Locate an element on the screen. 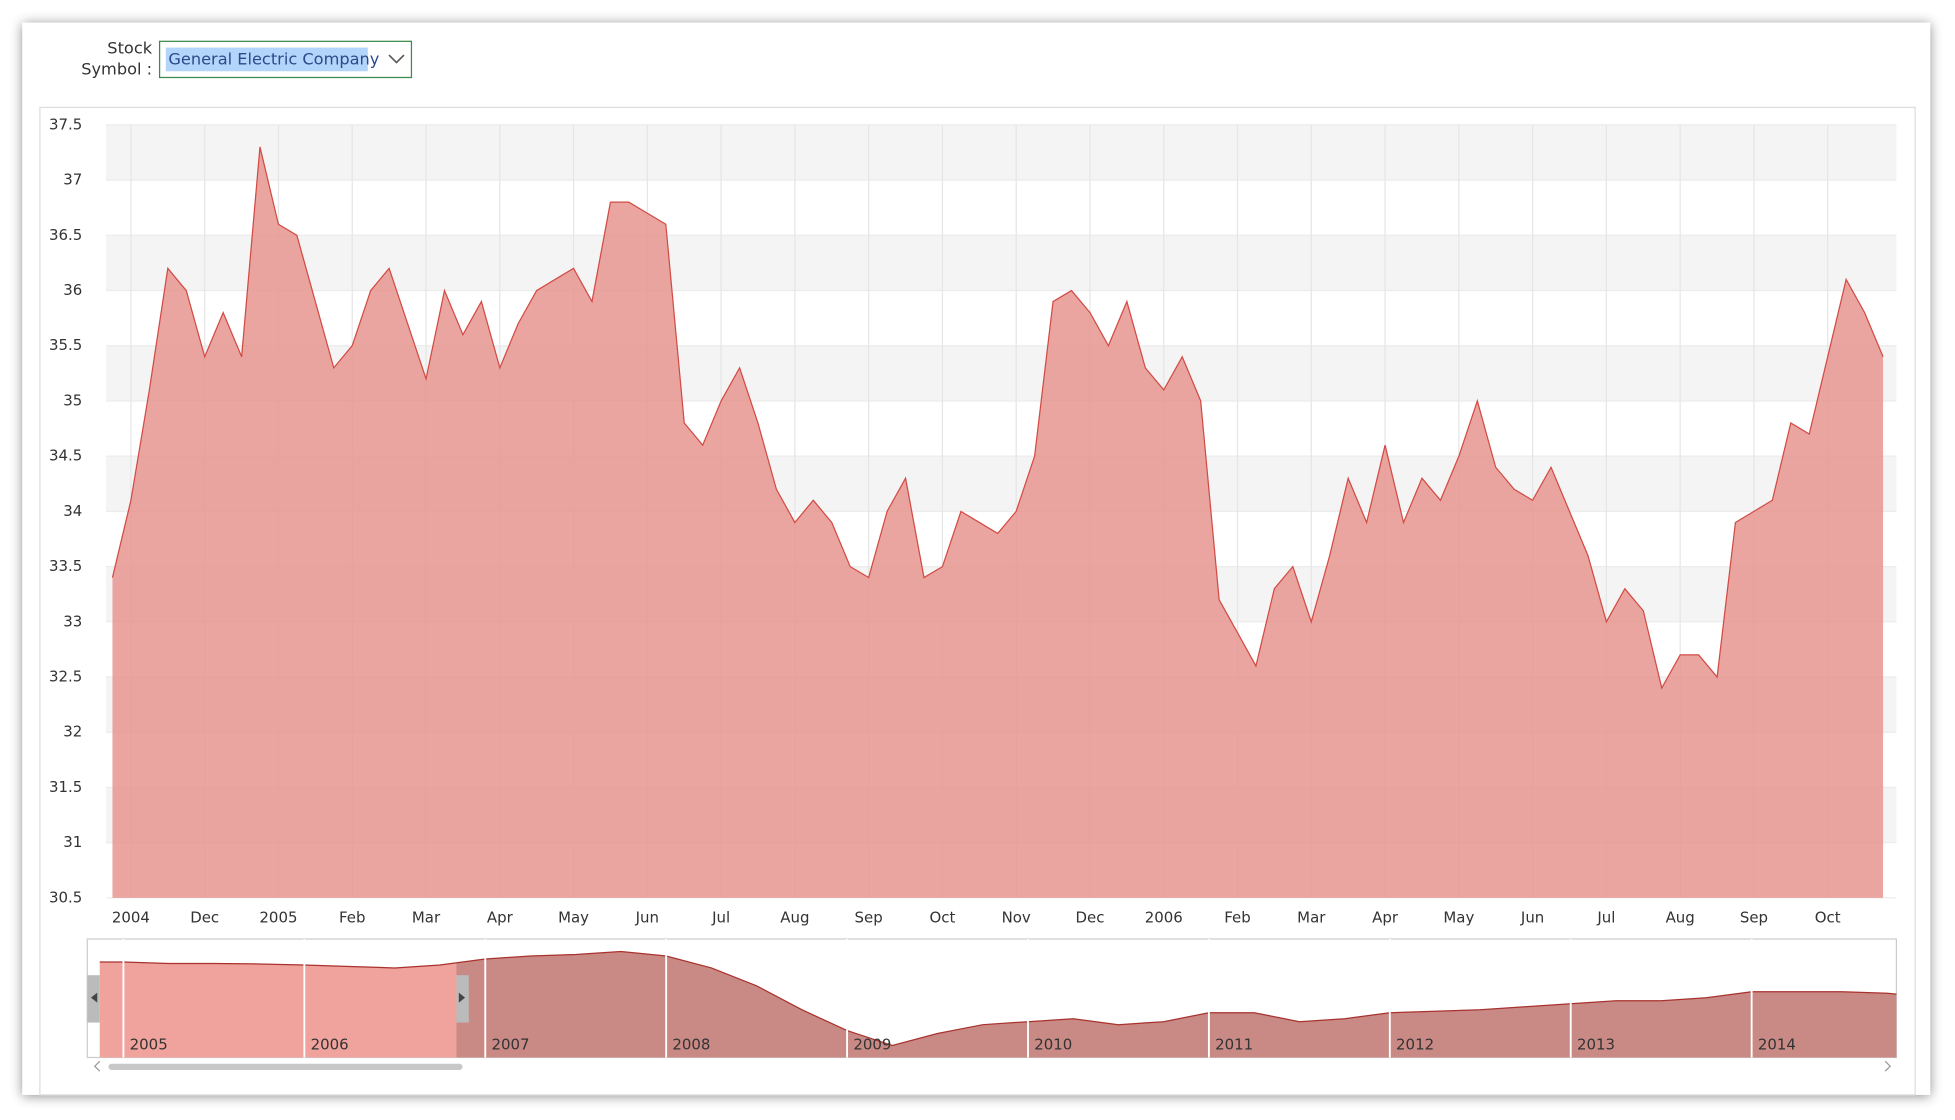  y-tick-label: 31.5 is located at coordinates (65, 787).